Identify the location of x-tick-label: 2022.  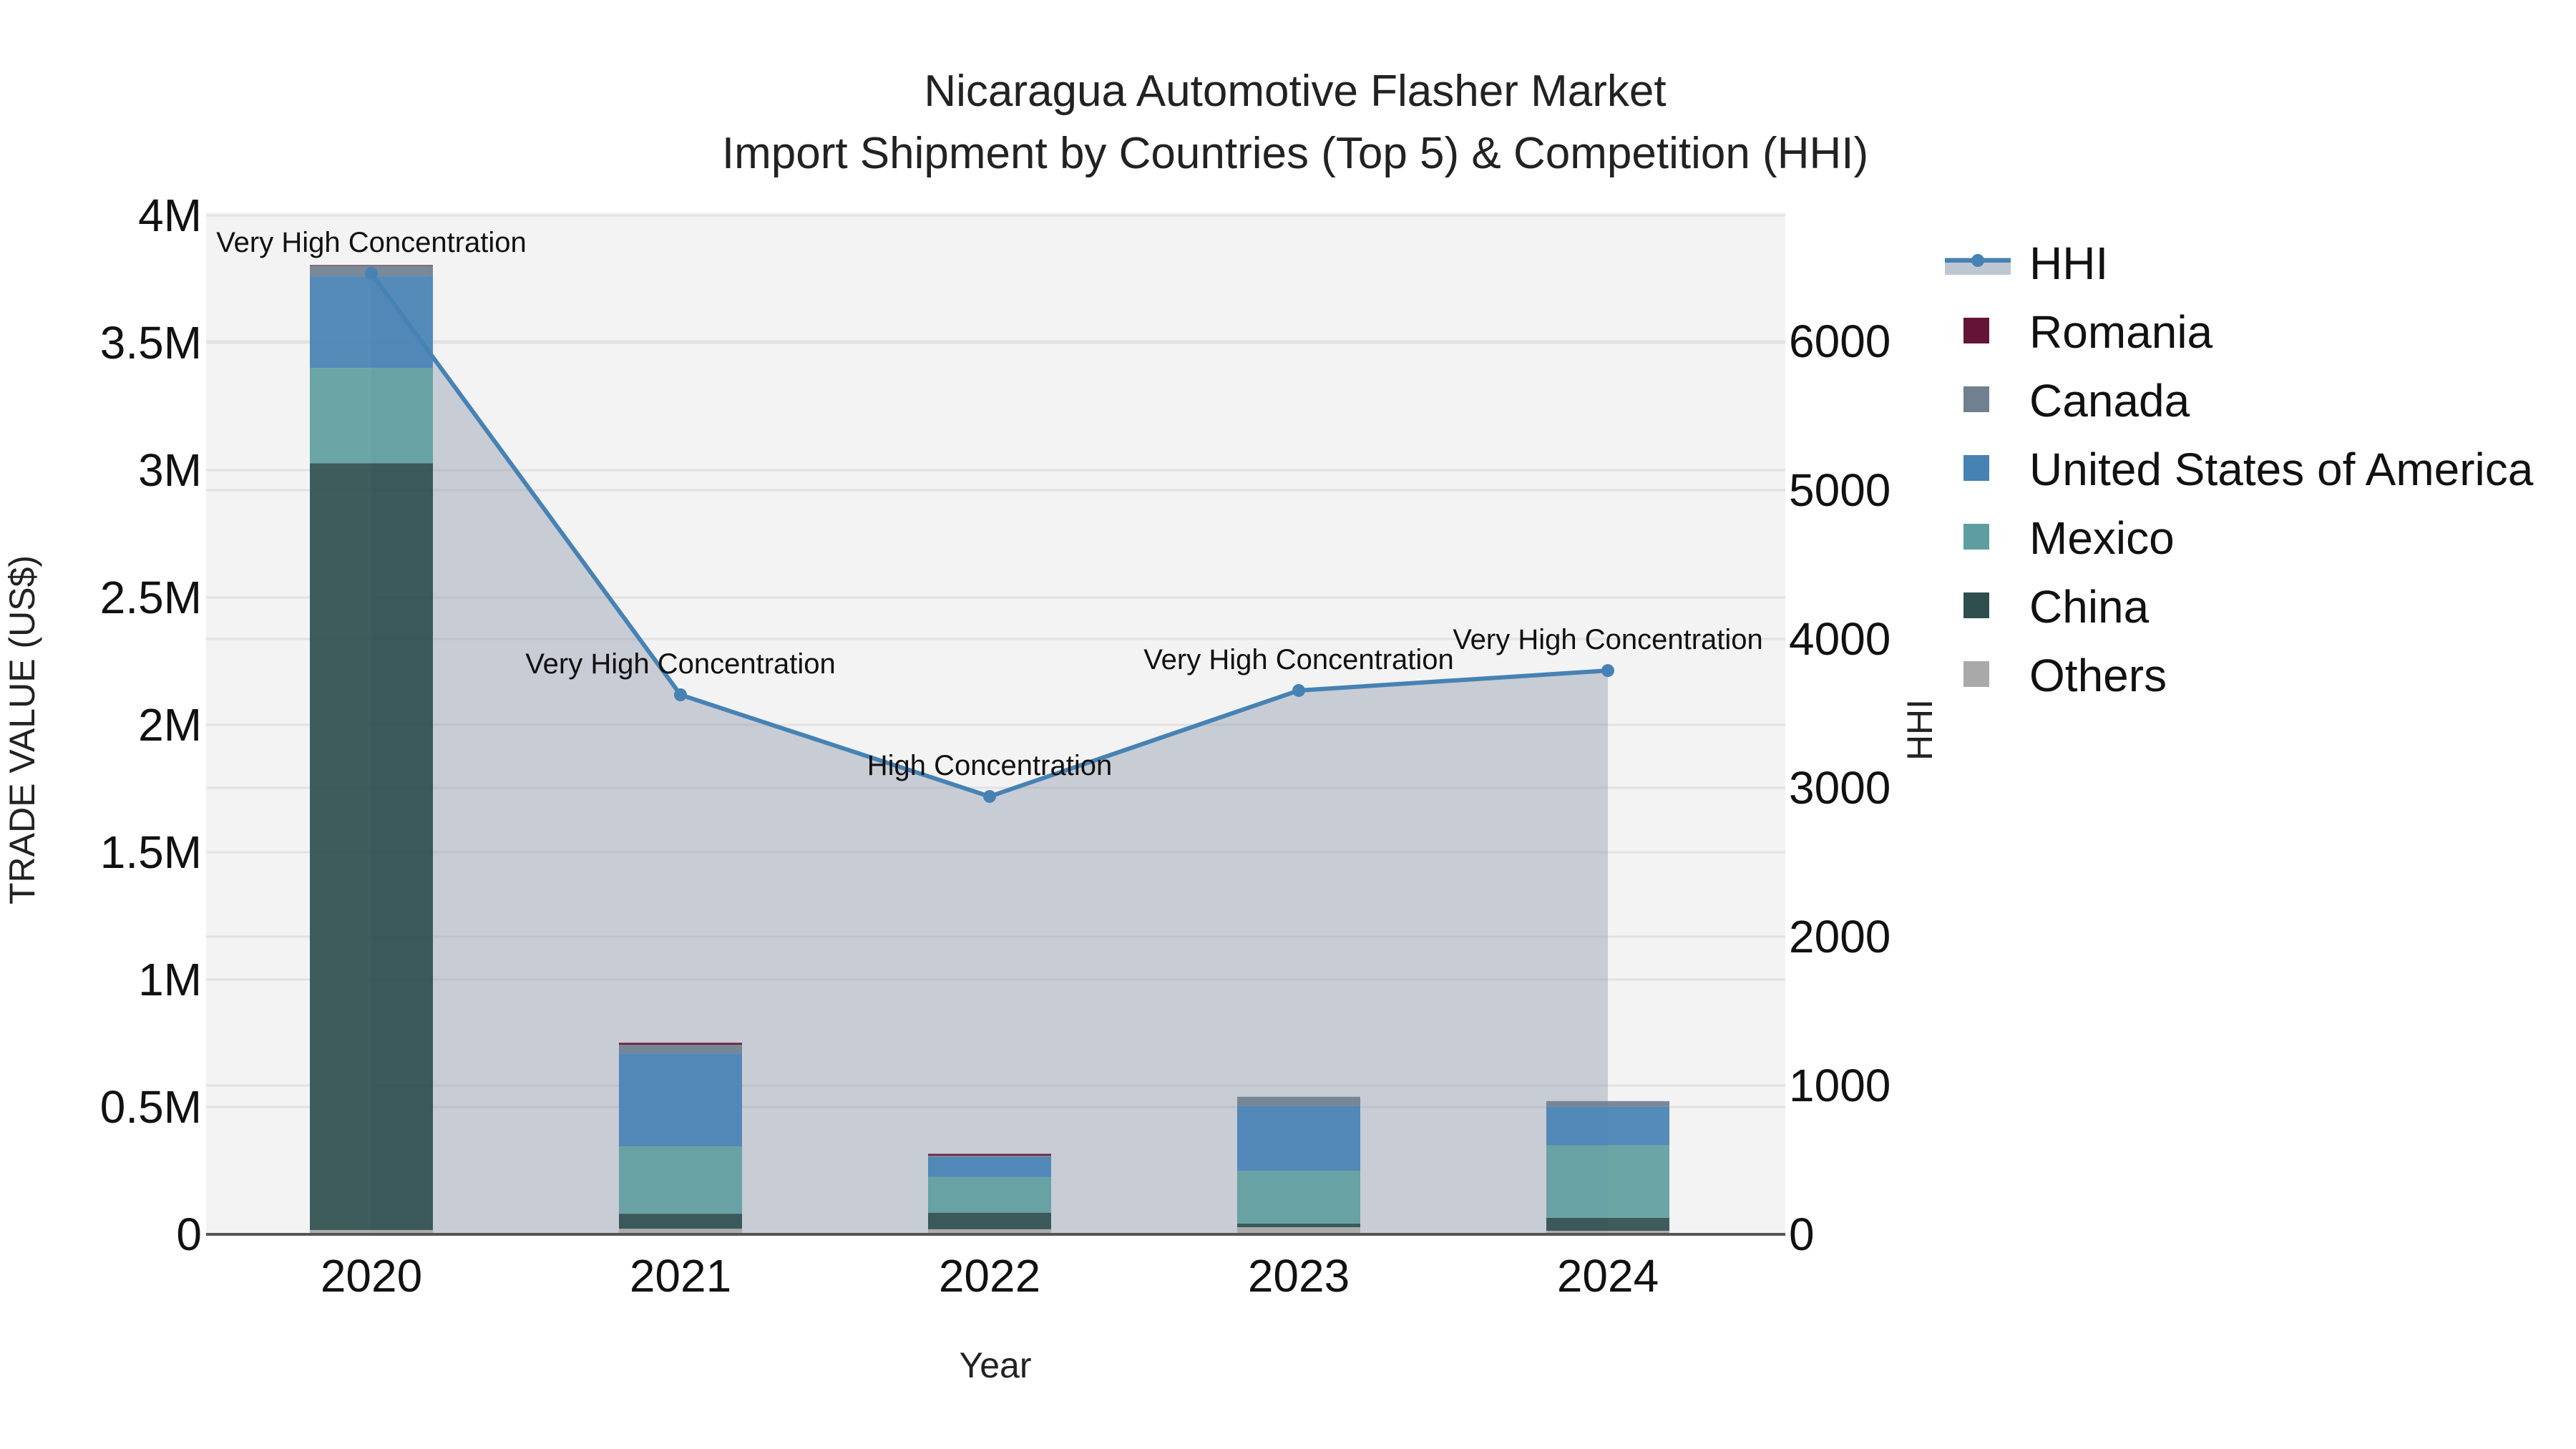
(989, 1276).